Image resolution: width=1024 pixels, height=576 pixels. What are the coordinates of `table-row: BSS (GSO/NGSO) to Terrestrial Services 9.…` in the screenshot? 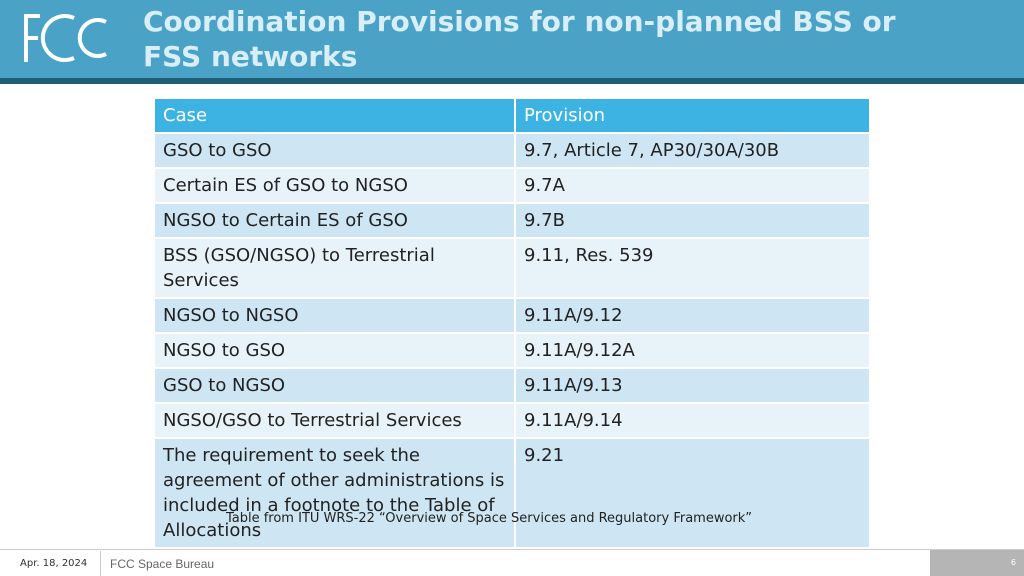 It's located at (512, 268).